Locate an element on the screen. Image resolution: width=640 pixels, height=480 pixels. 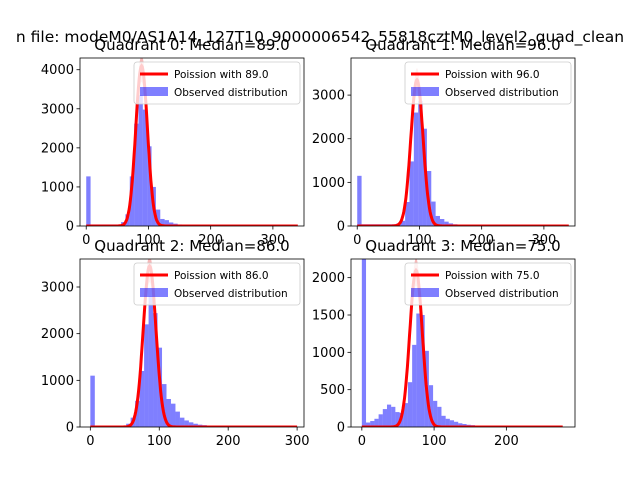
y-tick-label: 1500 is located at coordinates (328, 316).